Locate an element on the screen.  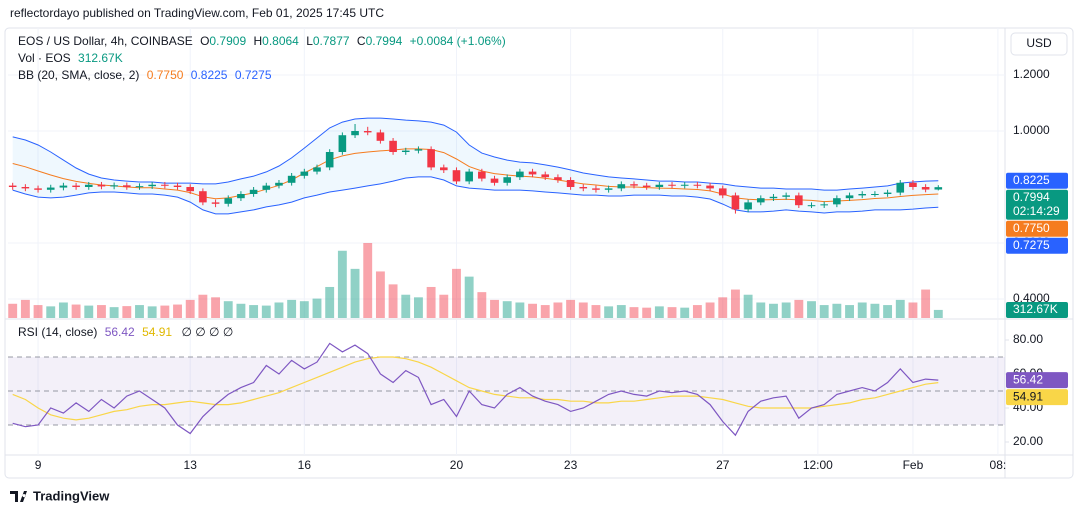
brand-logo is located at coordinates (18, 496).